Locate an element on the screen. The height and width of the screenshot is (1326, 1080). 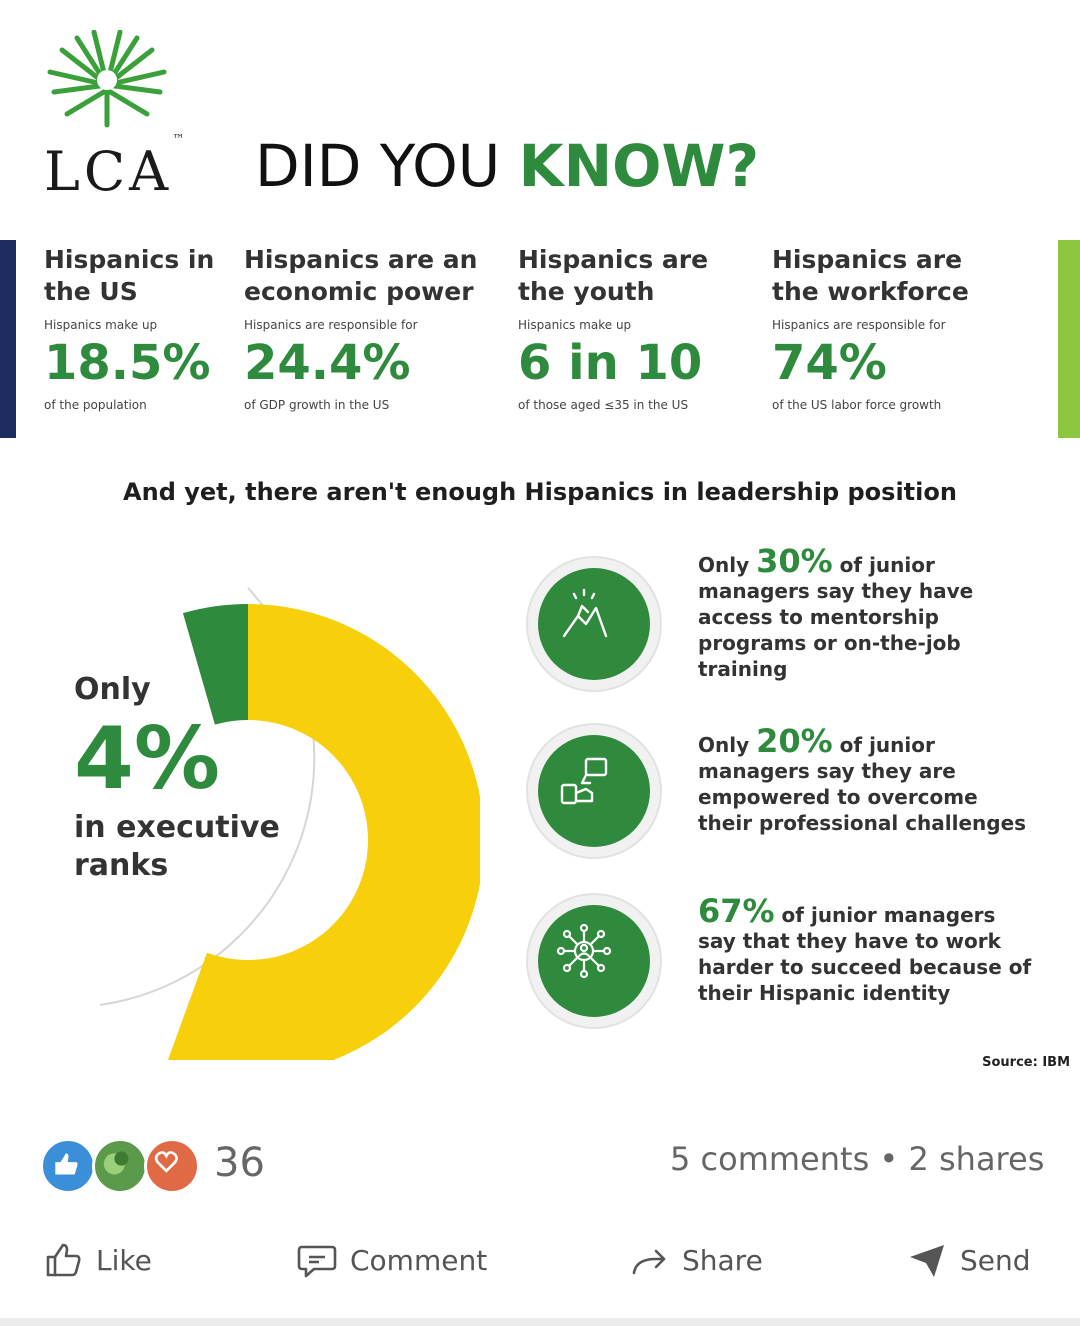
executive-only-label: Only is located at coordinates (112, 689).